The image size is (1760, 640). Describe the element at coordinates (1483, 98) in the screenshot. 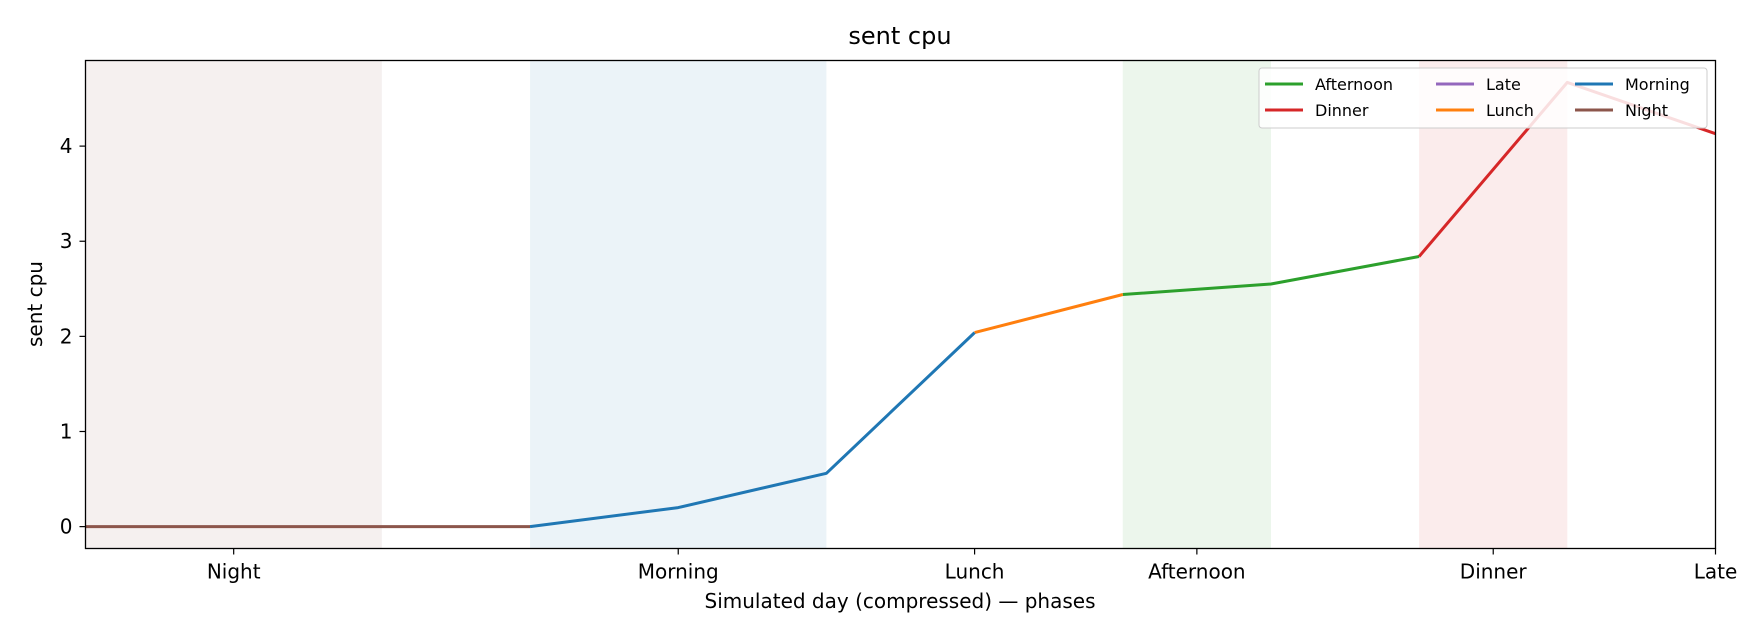

I see `legend: Afternoon Dinner Late Lunch Morning Night` at that location.